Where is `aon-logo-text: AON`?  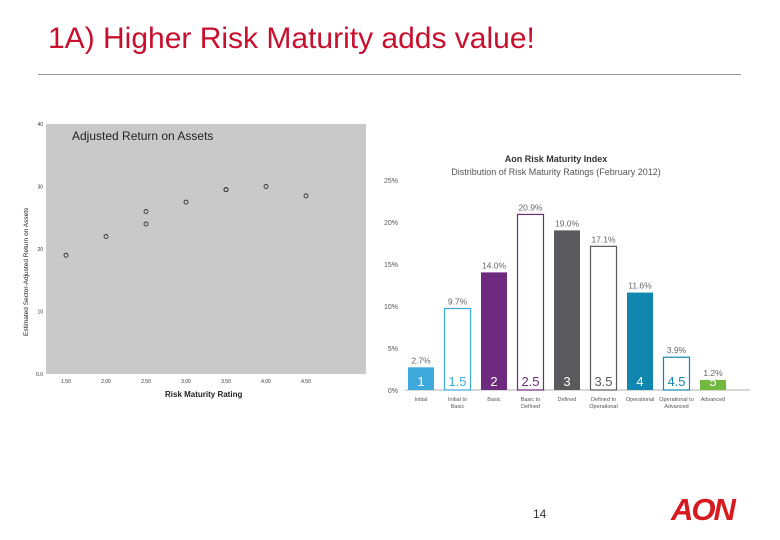 aon-logo-text: AON is located at coordinates (703, 508).